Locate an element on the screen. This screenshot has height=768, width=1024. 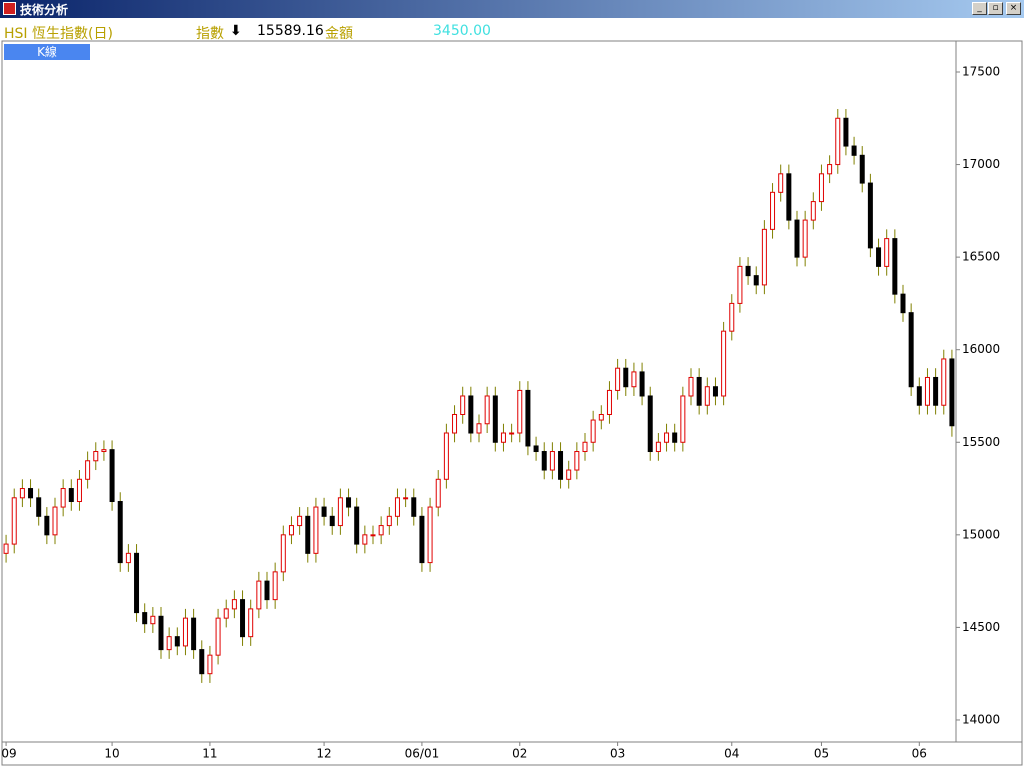
x-tick-label: 02 is located at coordinates (519, 754).